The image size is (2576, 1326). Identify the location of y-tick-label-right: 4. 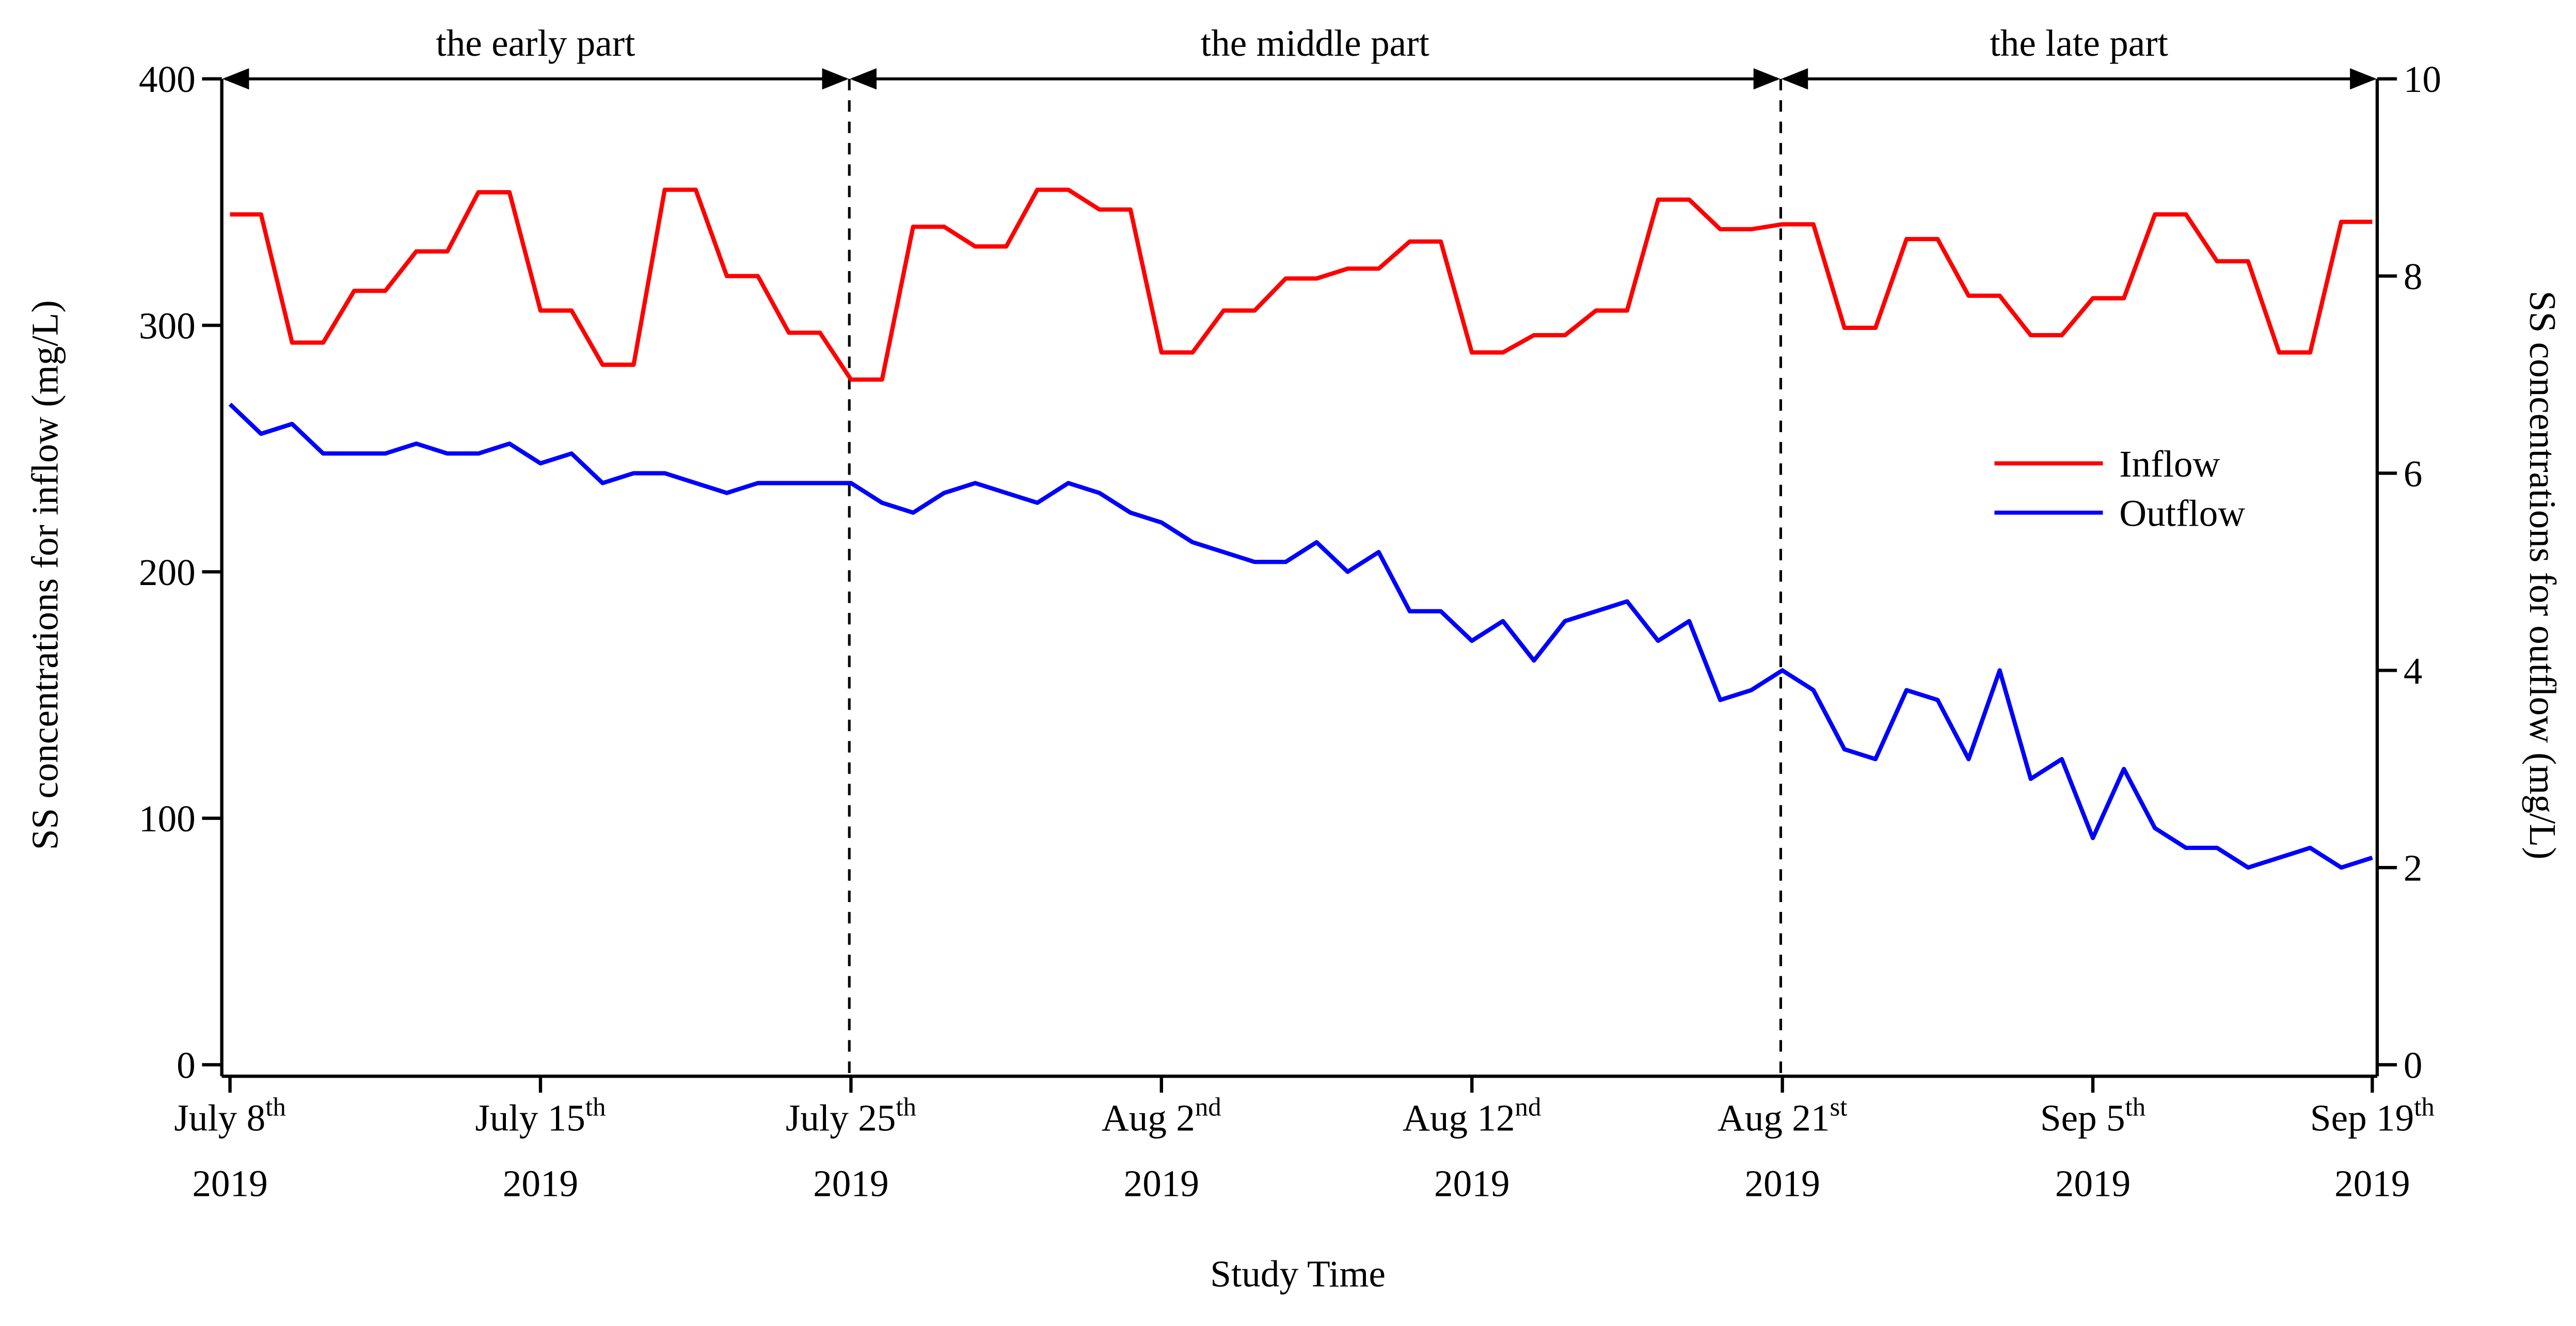
(2413, 671).